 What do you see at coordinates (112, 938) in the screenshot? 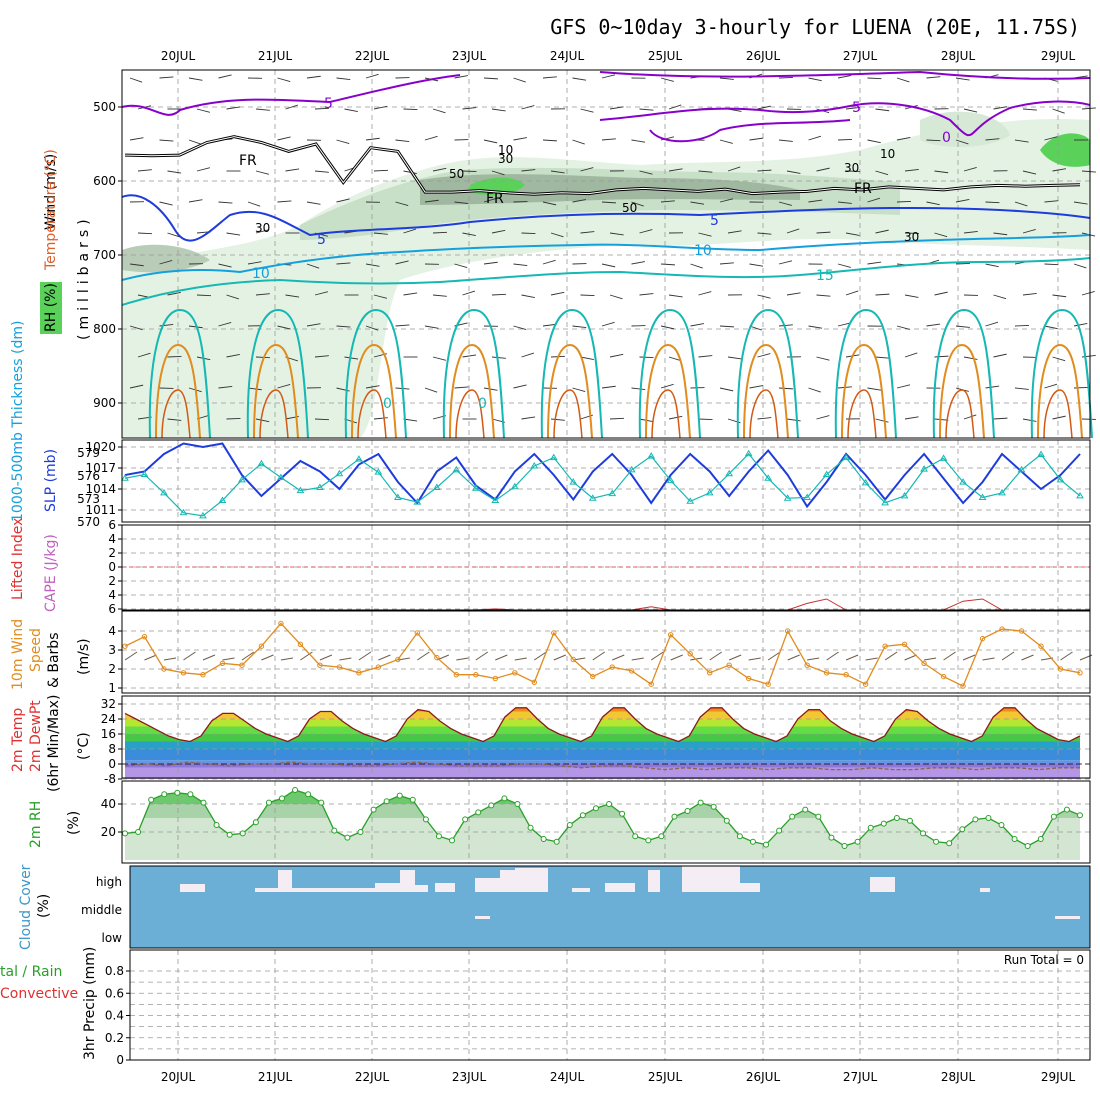
I see `cloud-low-label: low` at bounding box center [112, 938].